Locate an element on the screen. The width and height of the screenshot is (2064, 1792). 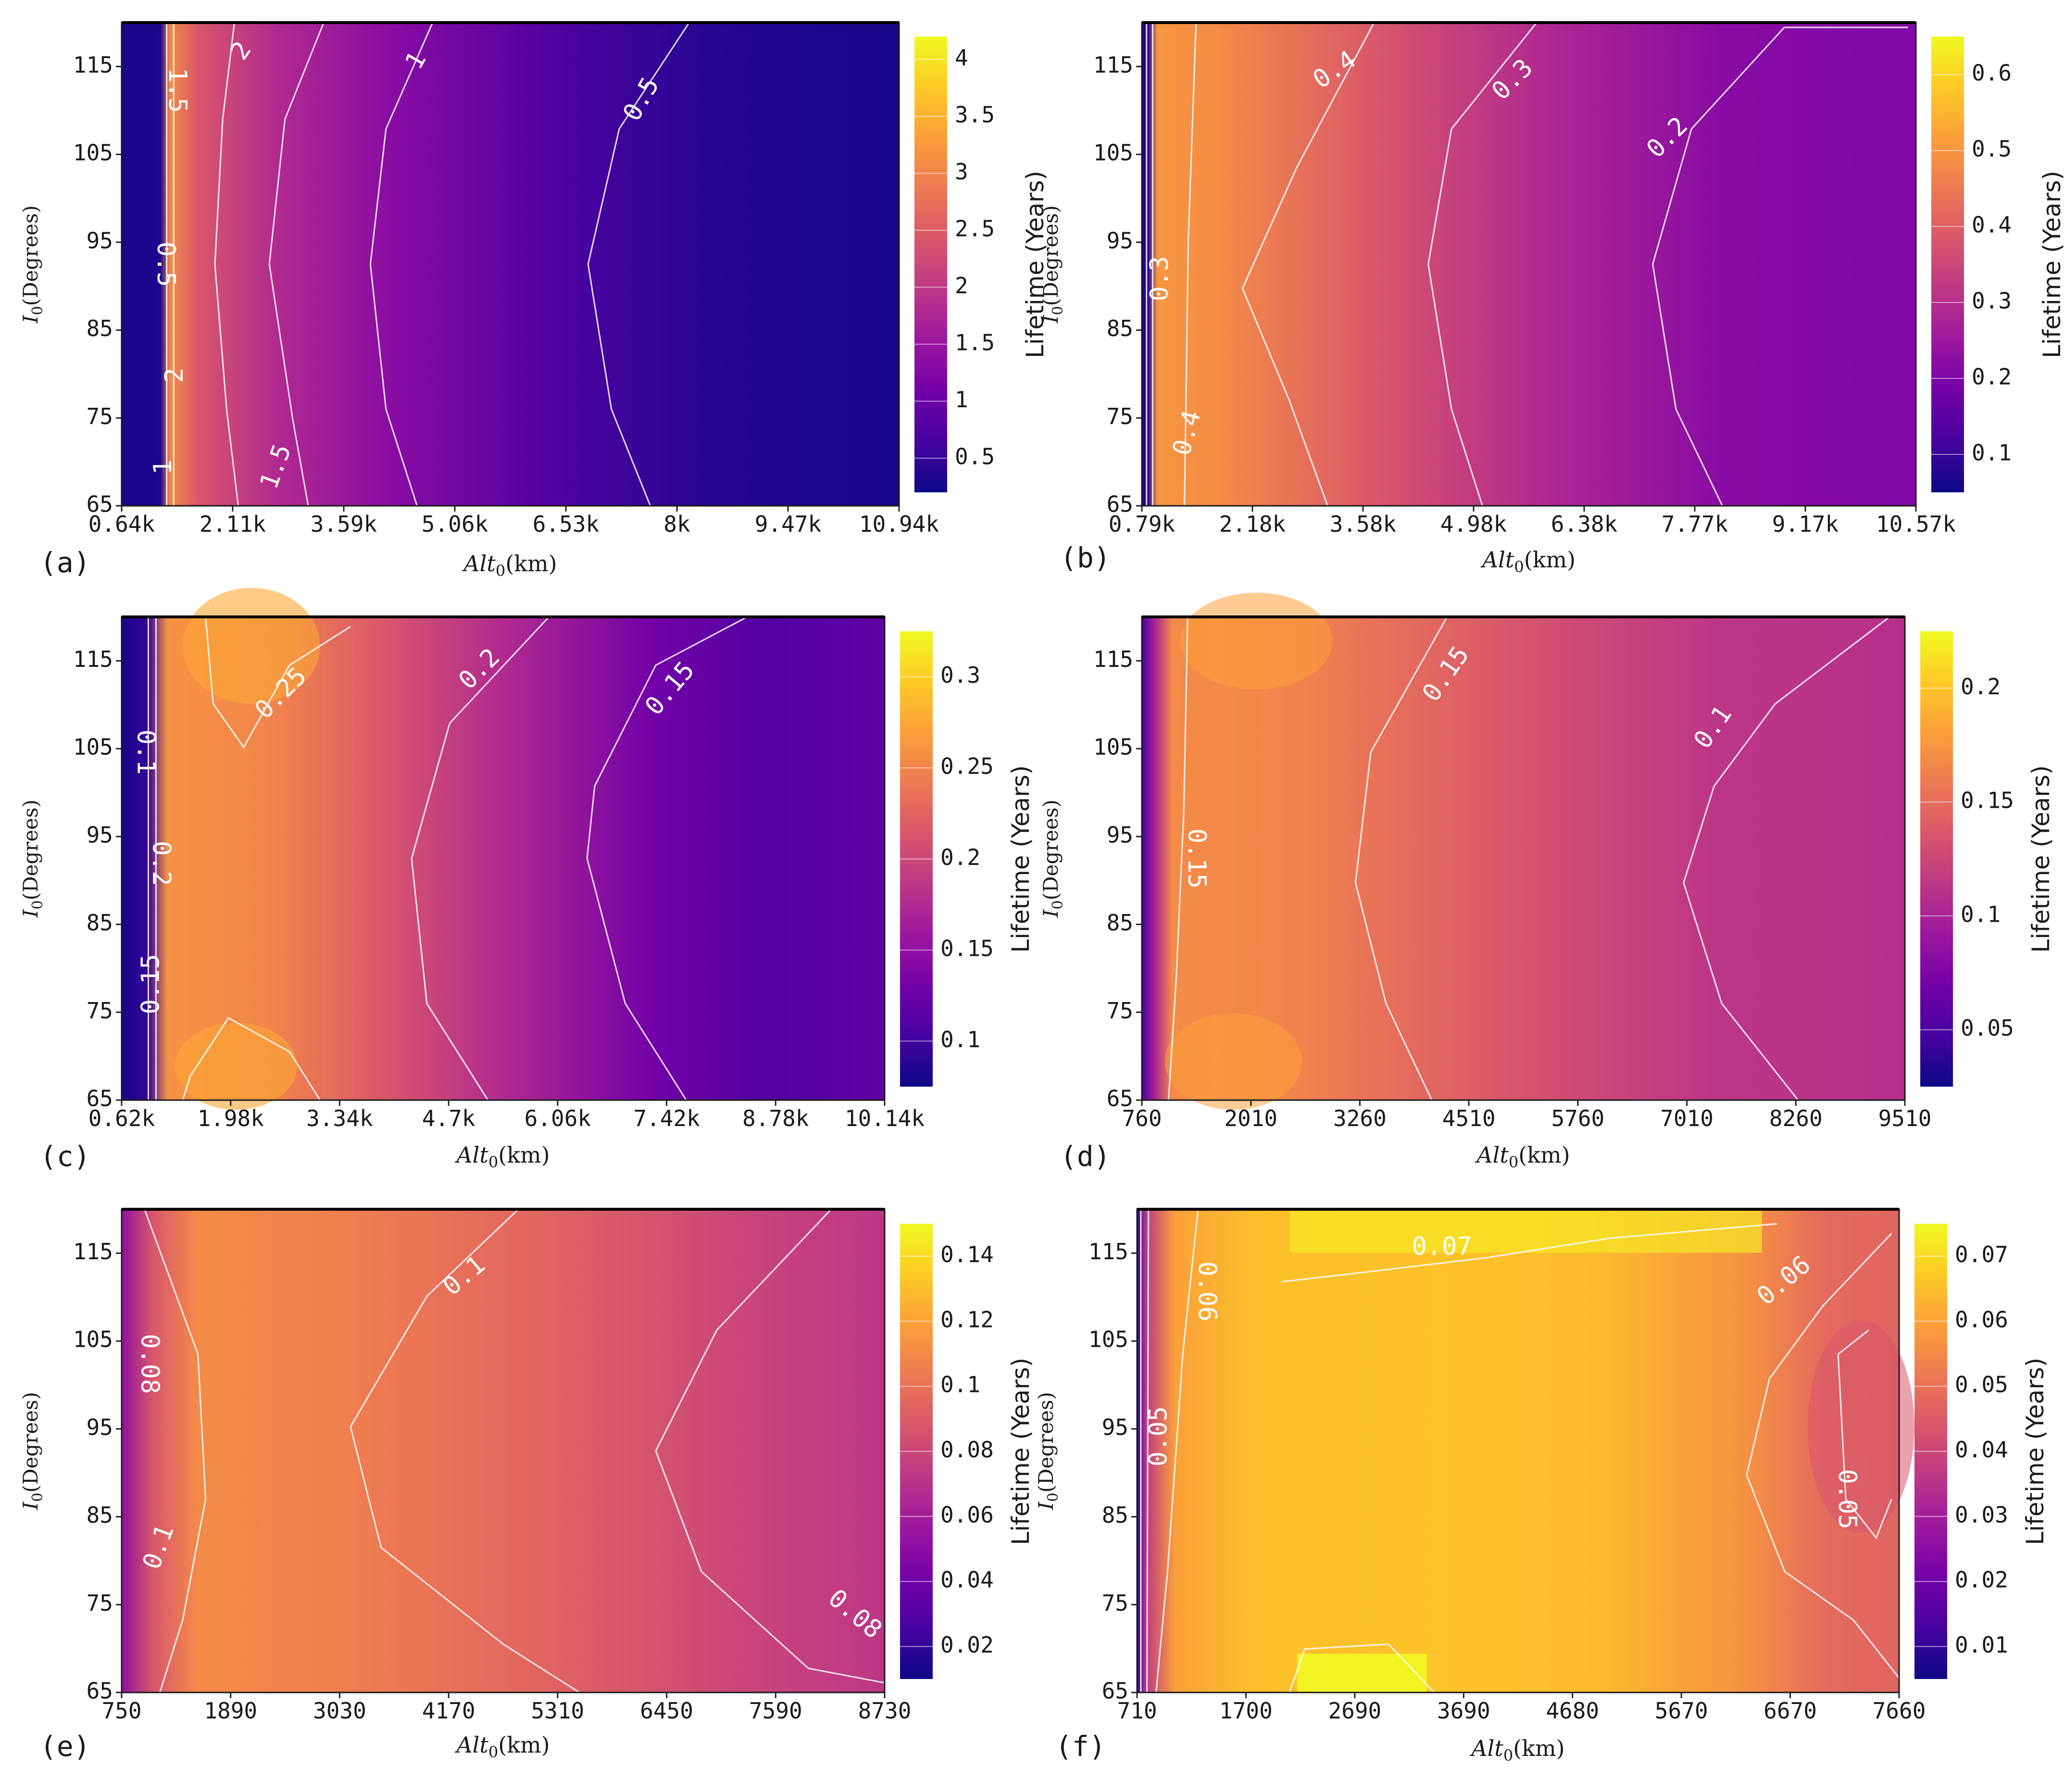
colorbar-tick-label: 0.05 is located at coordinates (1981, 1385).